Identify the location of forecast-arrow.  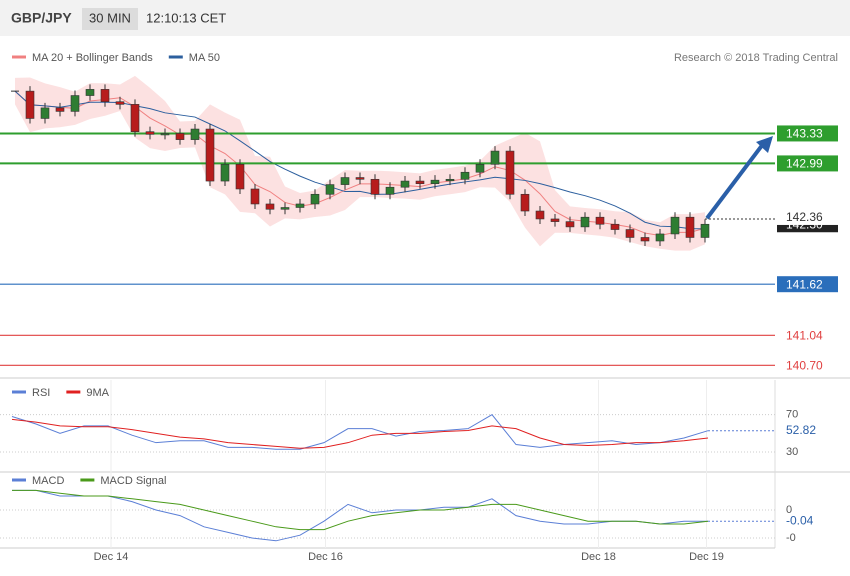
(736, 180).